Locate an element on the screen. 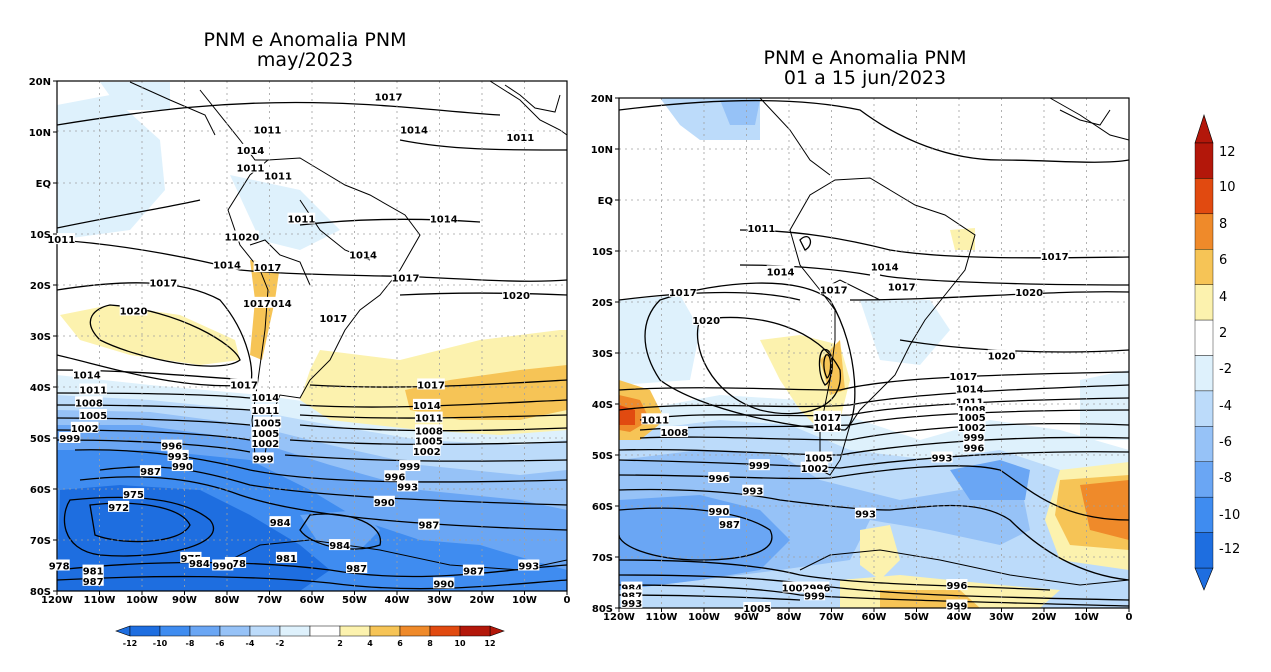 This screenshot has width=1271, height=672. contour-label: 996 is located at coordinates (957, 585).